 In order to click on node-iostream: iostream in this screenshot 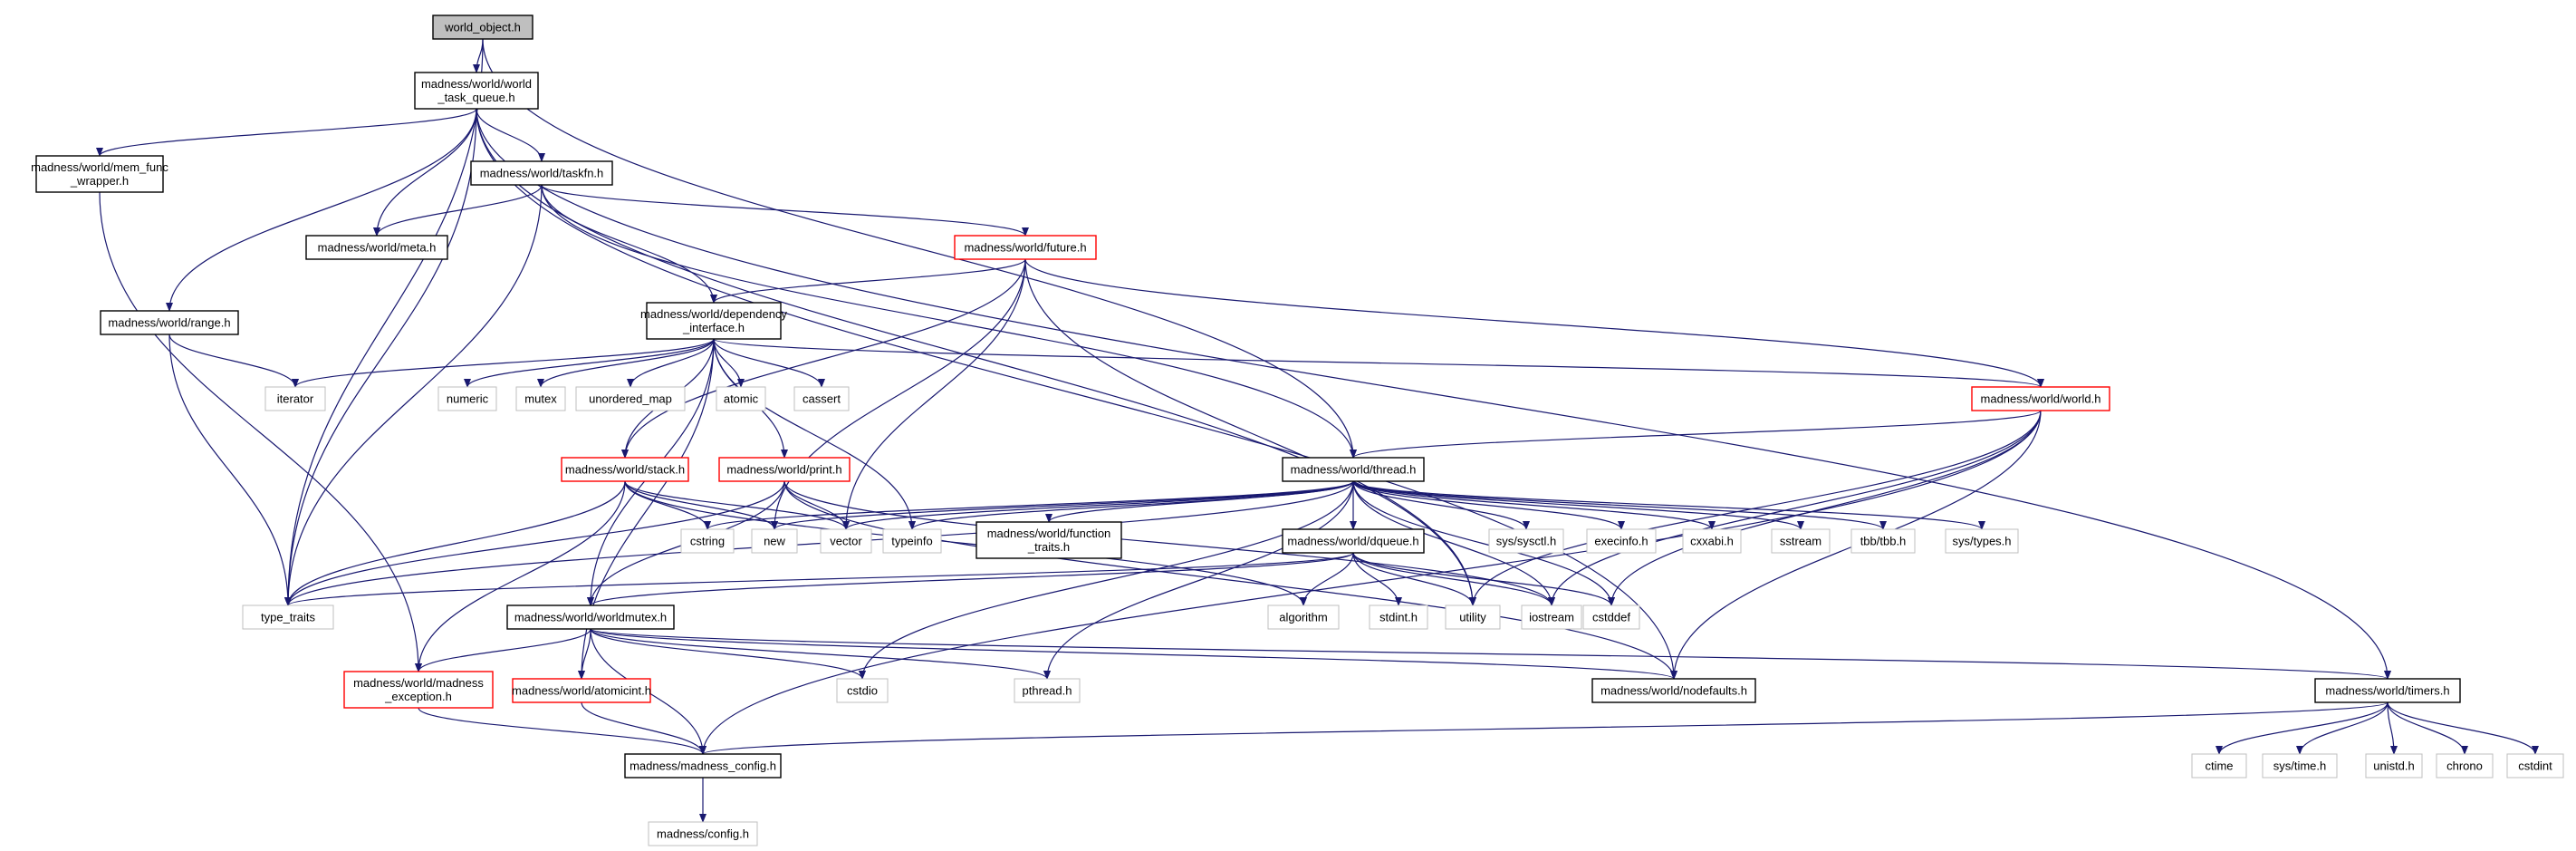, I will do `click(1551, 617)`.